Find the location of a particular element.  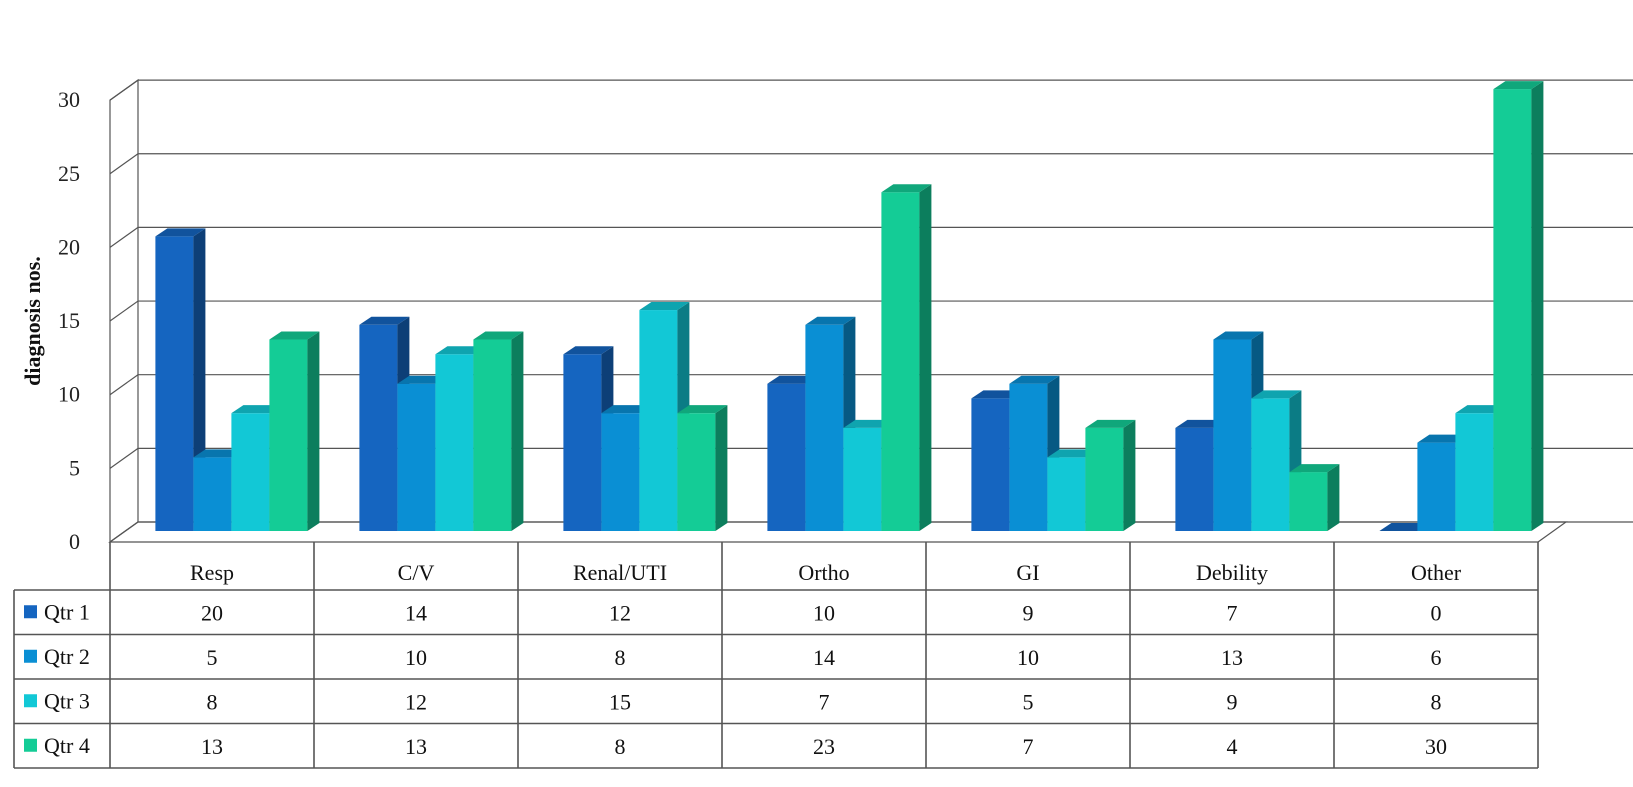

y-tick-label: 0 is located at coordinates (74, 541).